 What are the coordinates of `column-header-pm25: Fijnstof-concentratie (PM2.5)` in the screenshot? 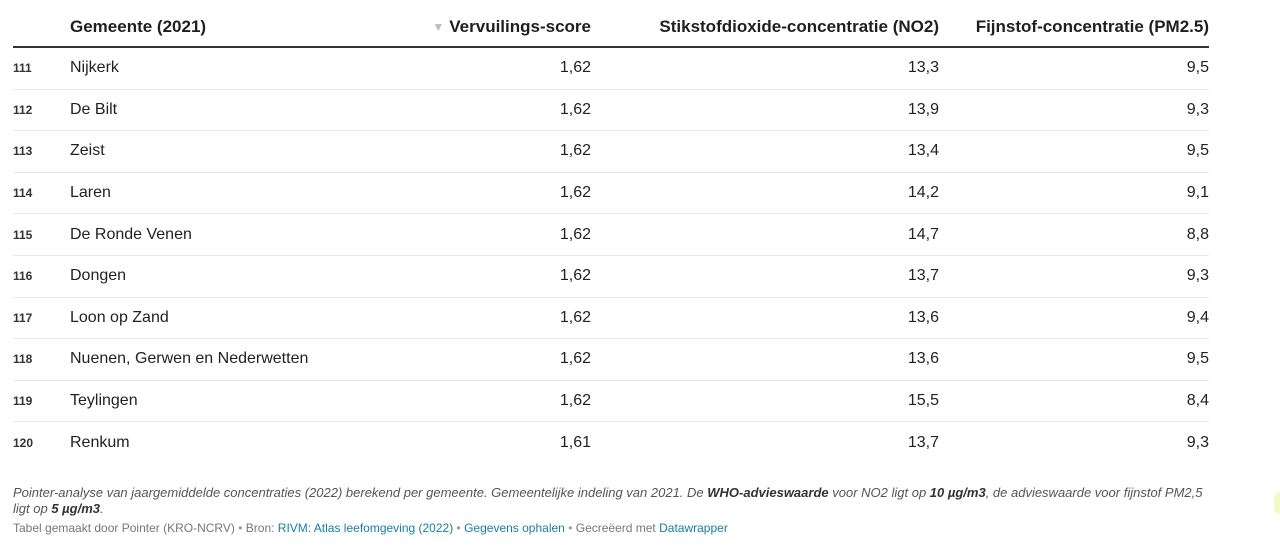 It's located at (1074, 28).